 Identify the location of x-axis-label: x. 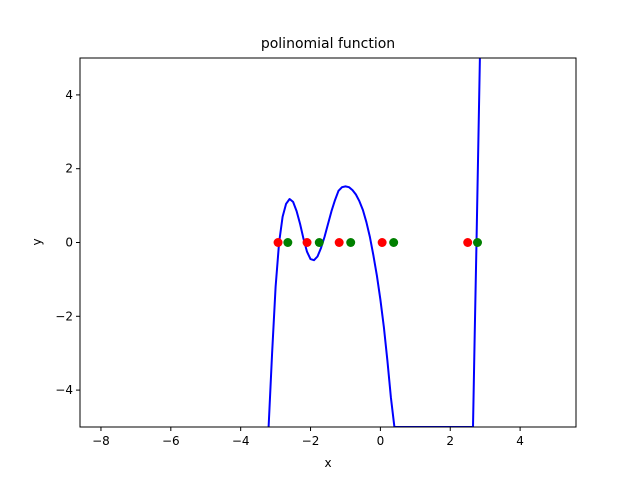
(327, 463).